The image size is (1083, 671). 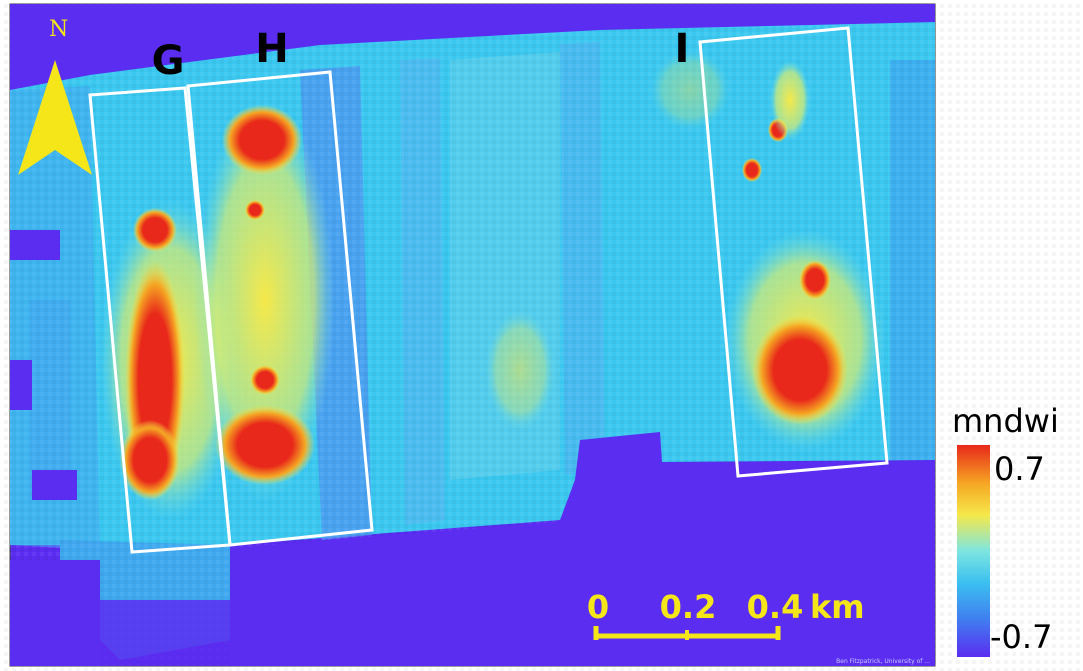 I want to click on scale-bar: 0 0.2 0.4 km, so click(x=726, y=614).